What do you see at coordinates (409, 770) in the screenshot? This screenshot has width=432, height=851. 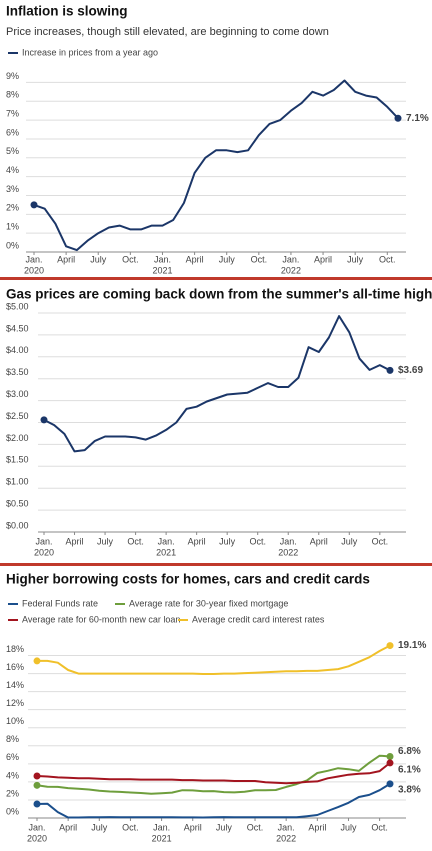 I see `value-label: 6.1%` at bounding box center [409, 770].